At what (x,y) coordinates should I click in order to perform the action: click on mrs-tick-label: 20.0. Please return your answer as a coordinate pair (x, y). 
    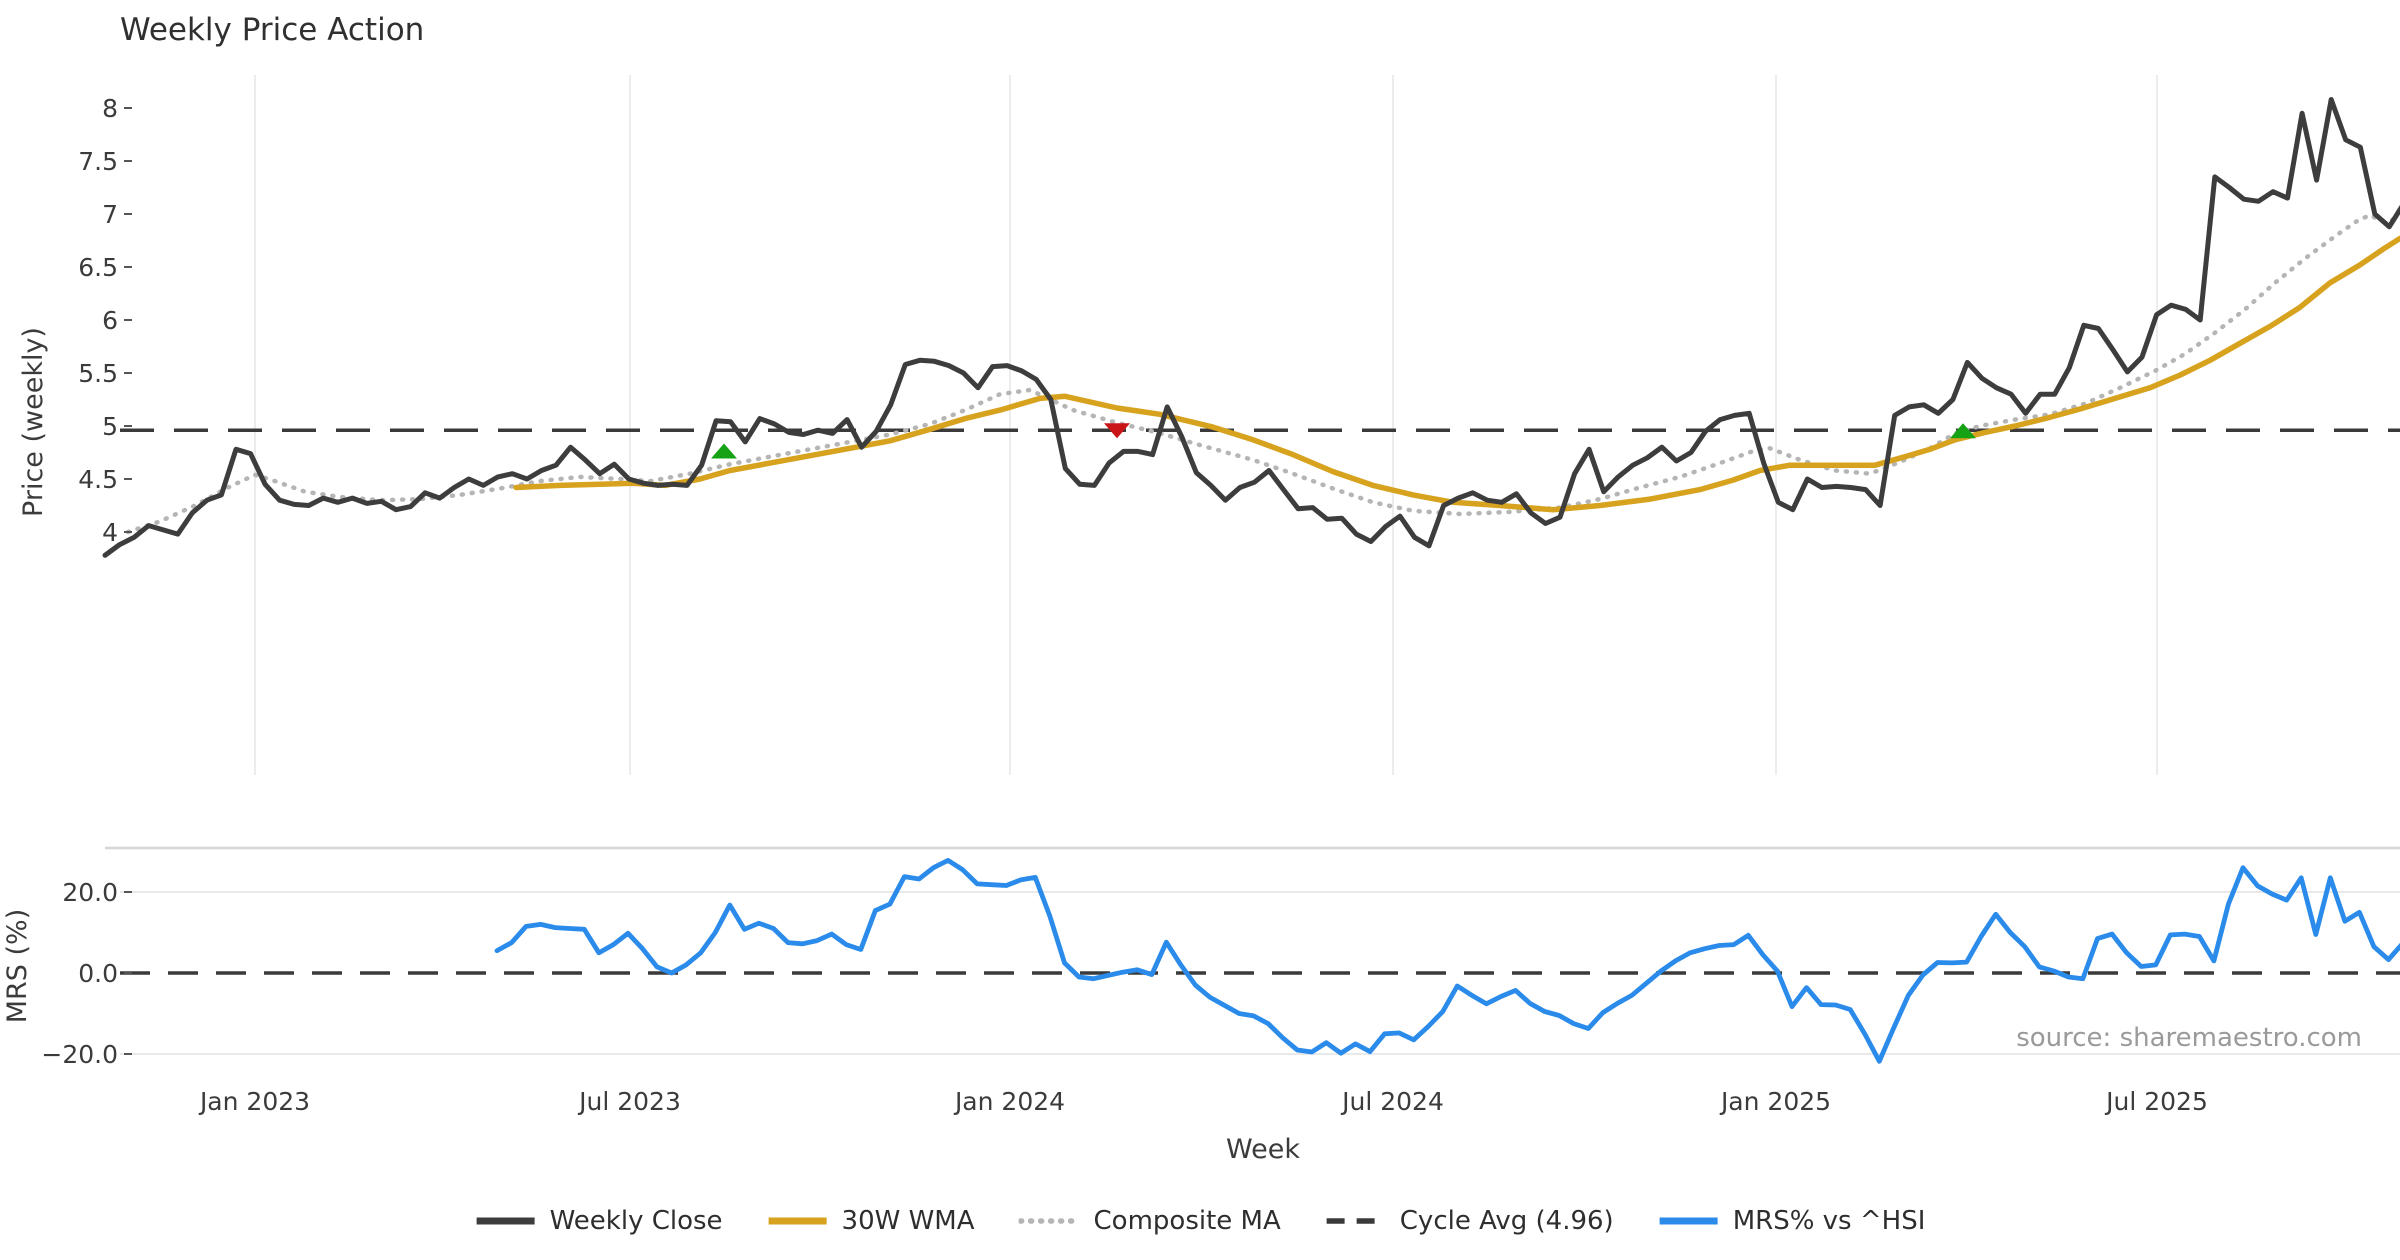
    Looking at the image, I should click on (90, 892).